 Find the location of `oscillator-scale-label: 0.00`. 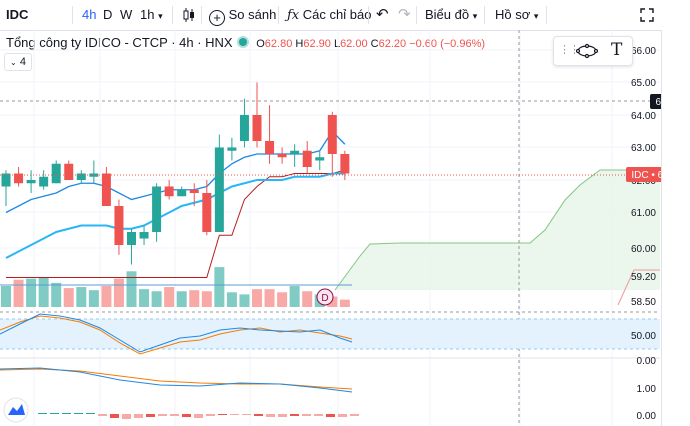

oscillator-scale-label: 0.00 is located at coordinates (647, 361).